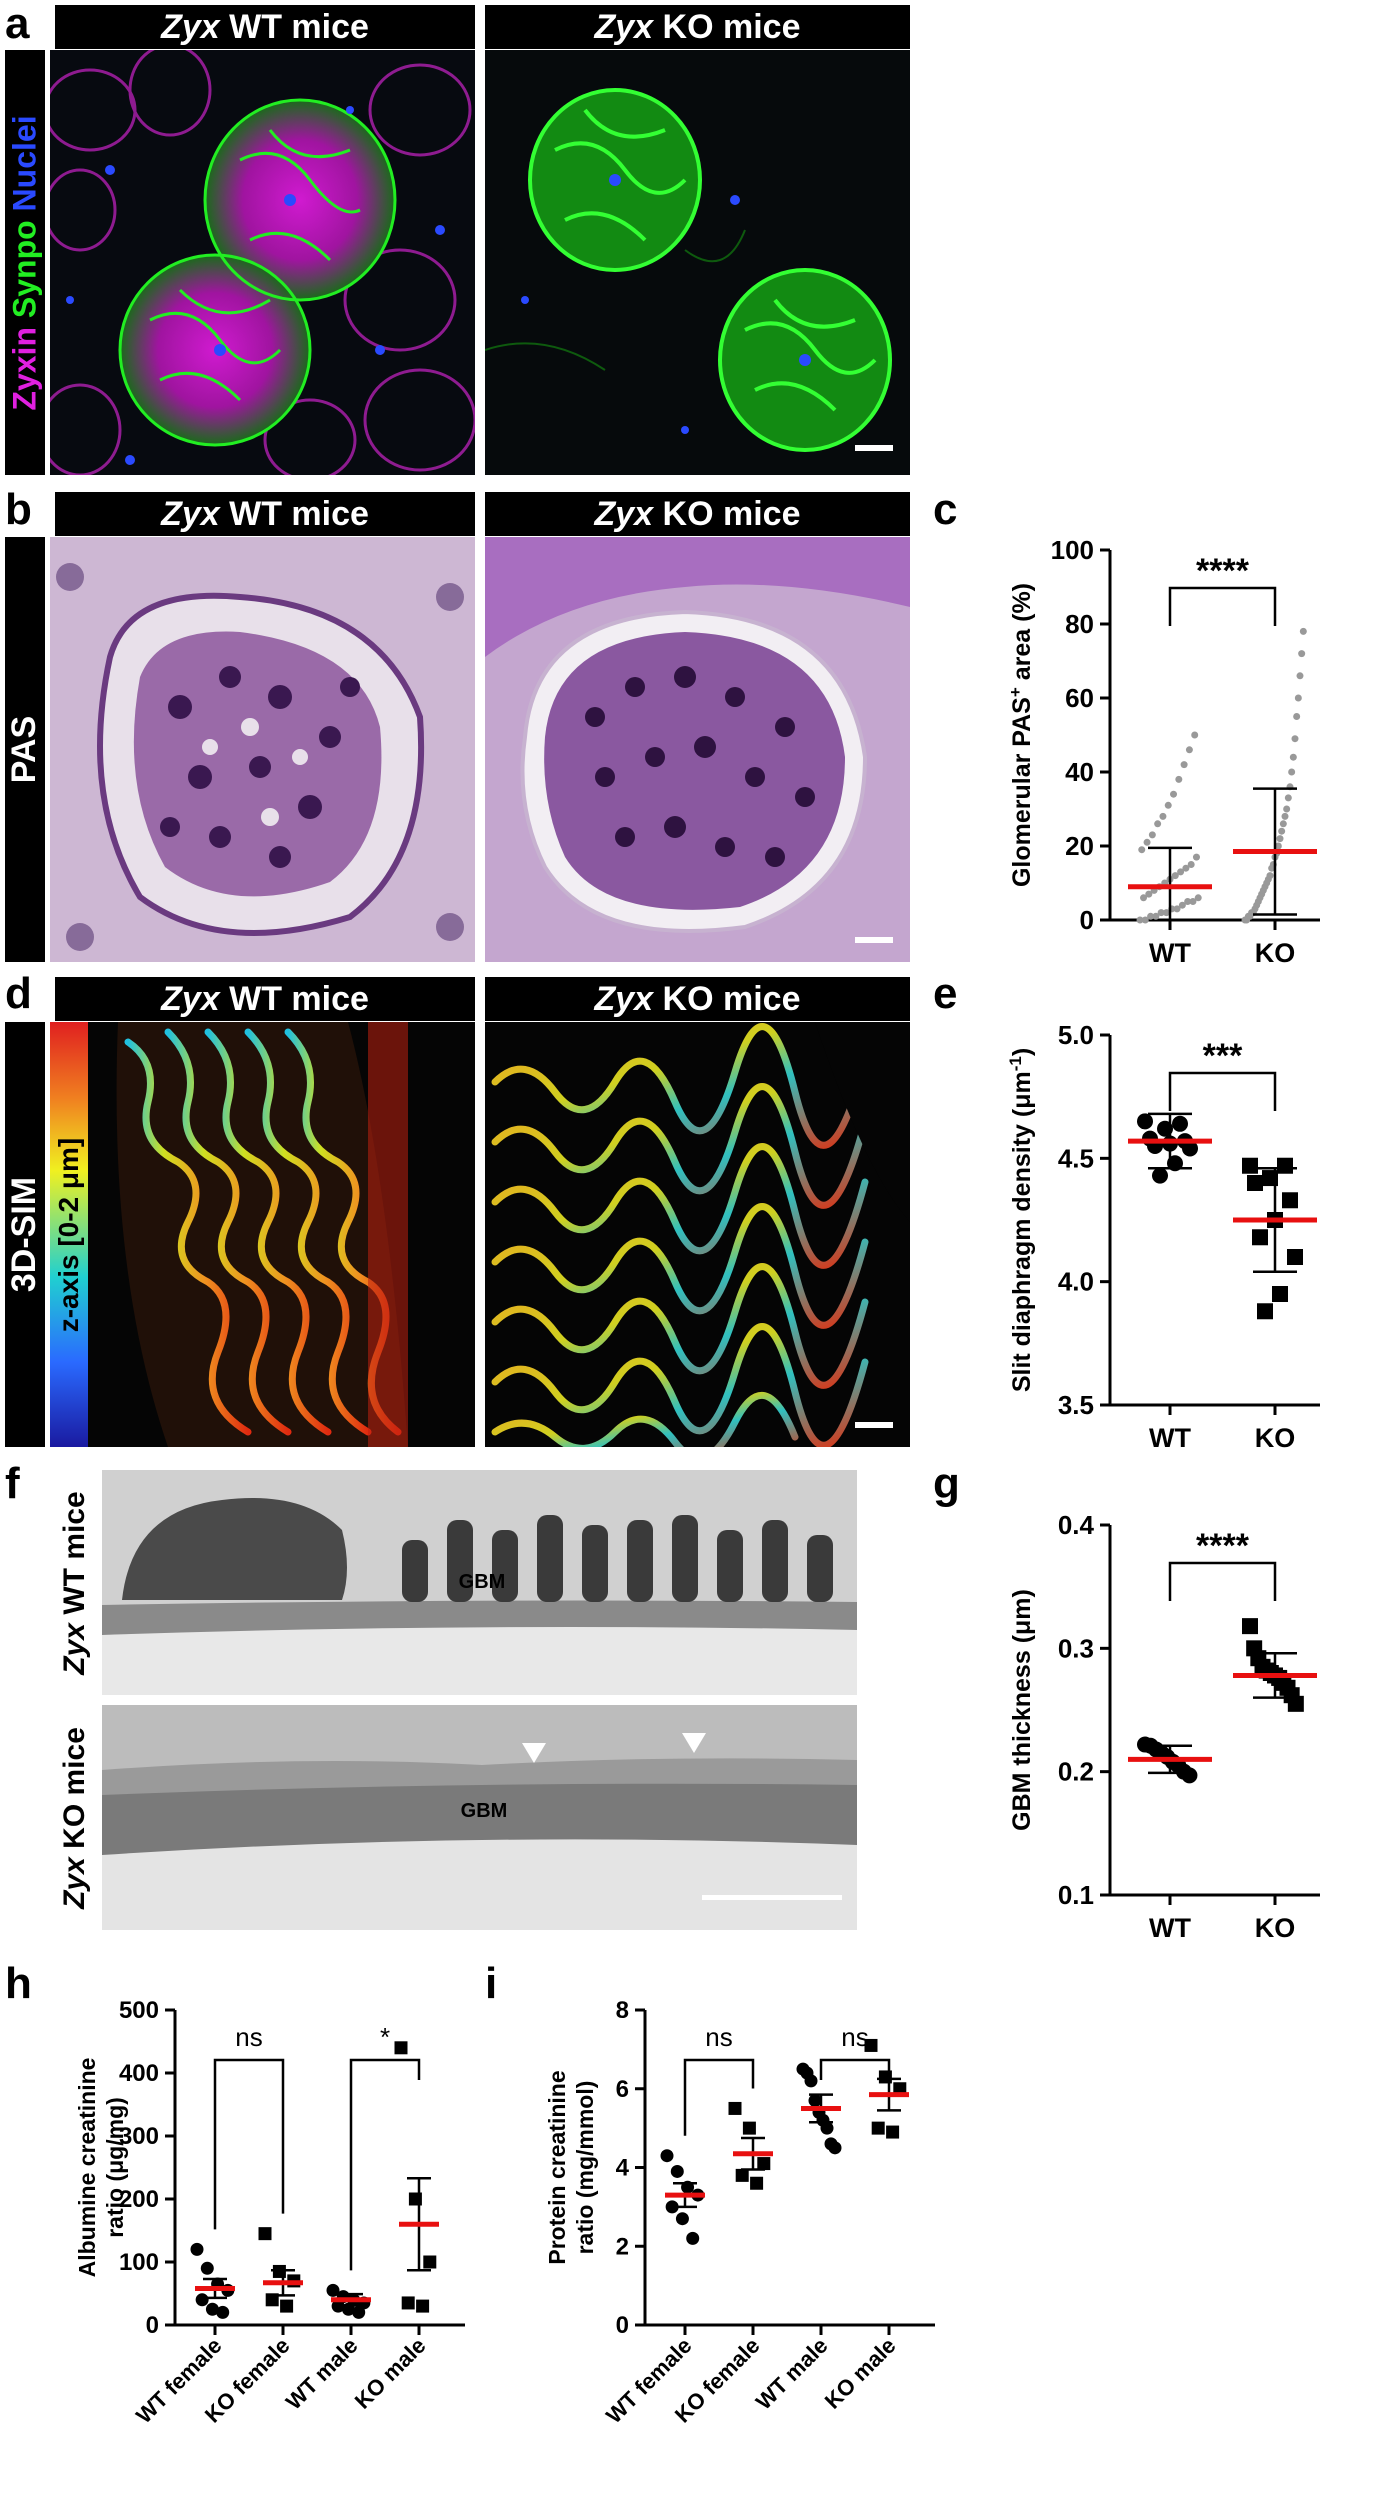 The height and width of the screenshot is (2505, 1385). I want to click on panel-f-em-ko: GBM, so click(479, 1817).